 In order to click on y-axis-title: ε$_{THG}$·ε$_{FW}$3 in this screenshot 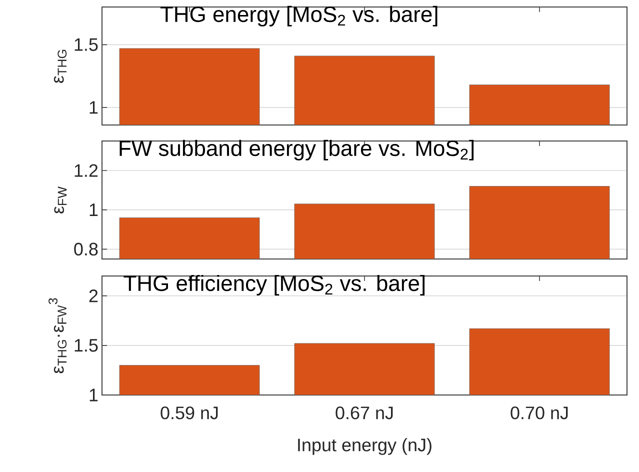, I will do `click(57, 336)`.